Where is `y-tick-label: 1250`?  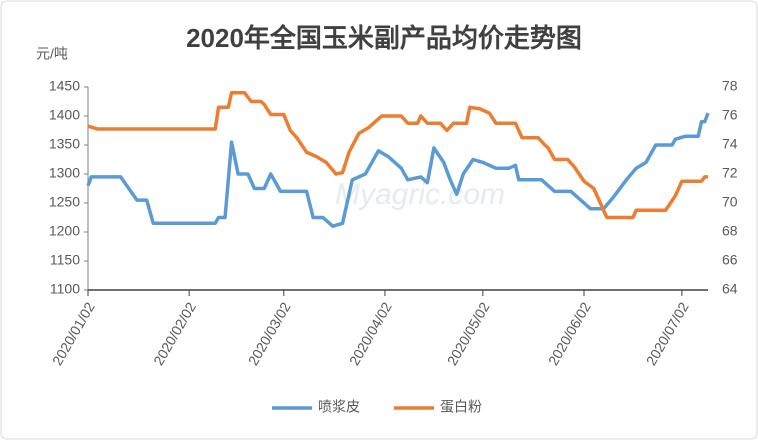
y-tick-label: 1250 is located at coordinates (64, 202).